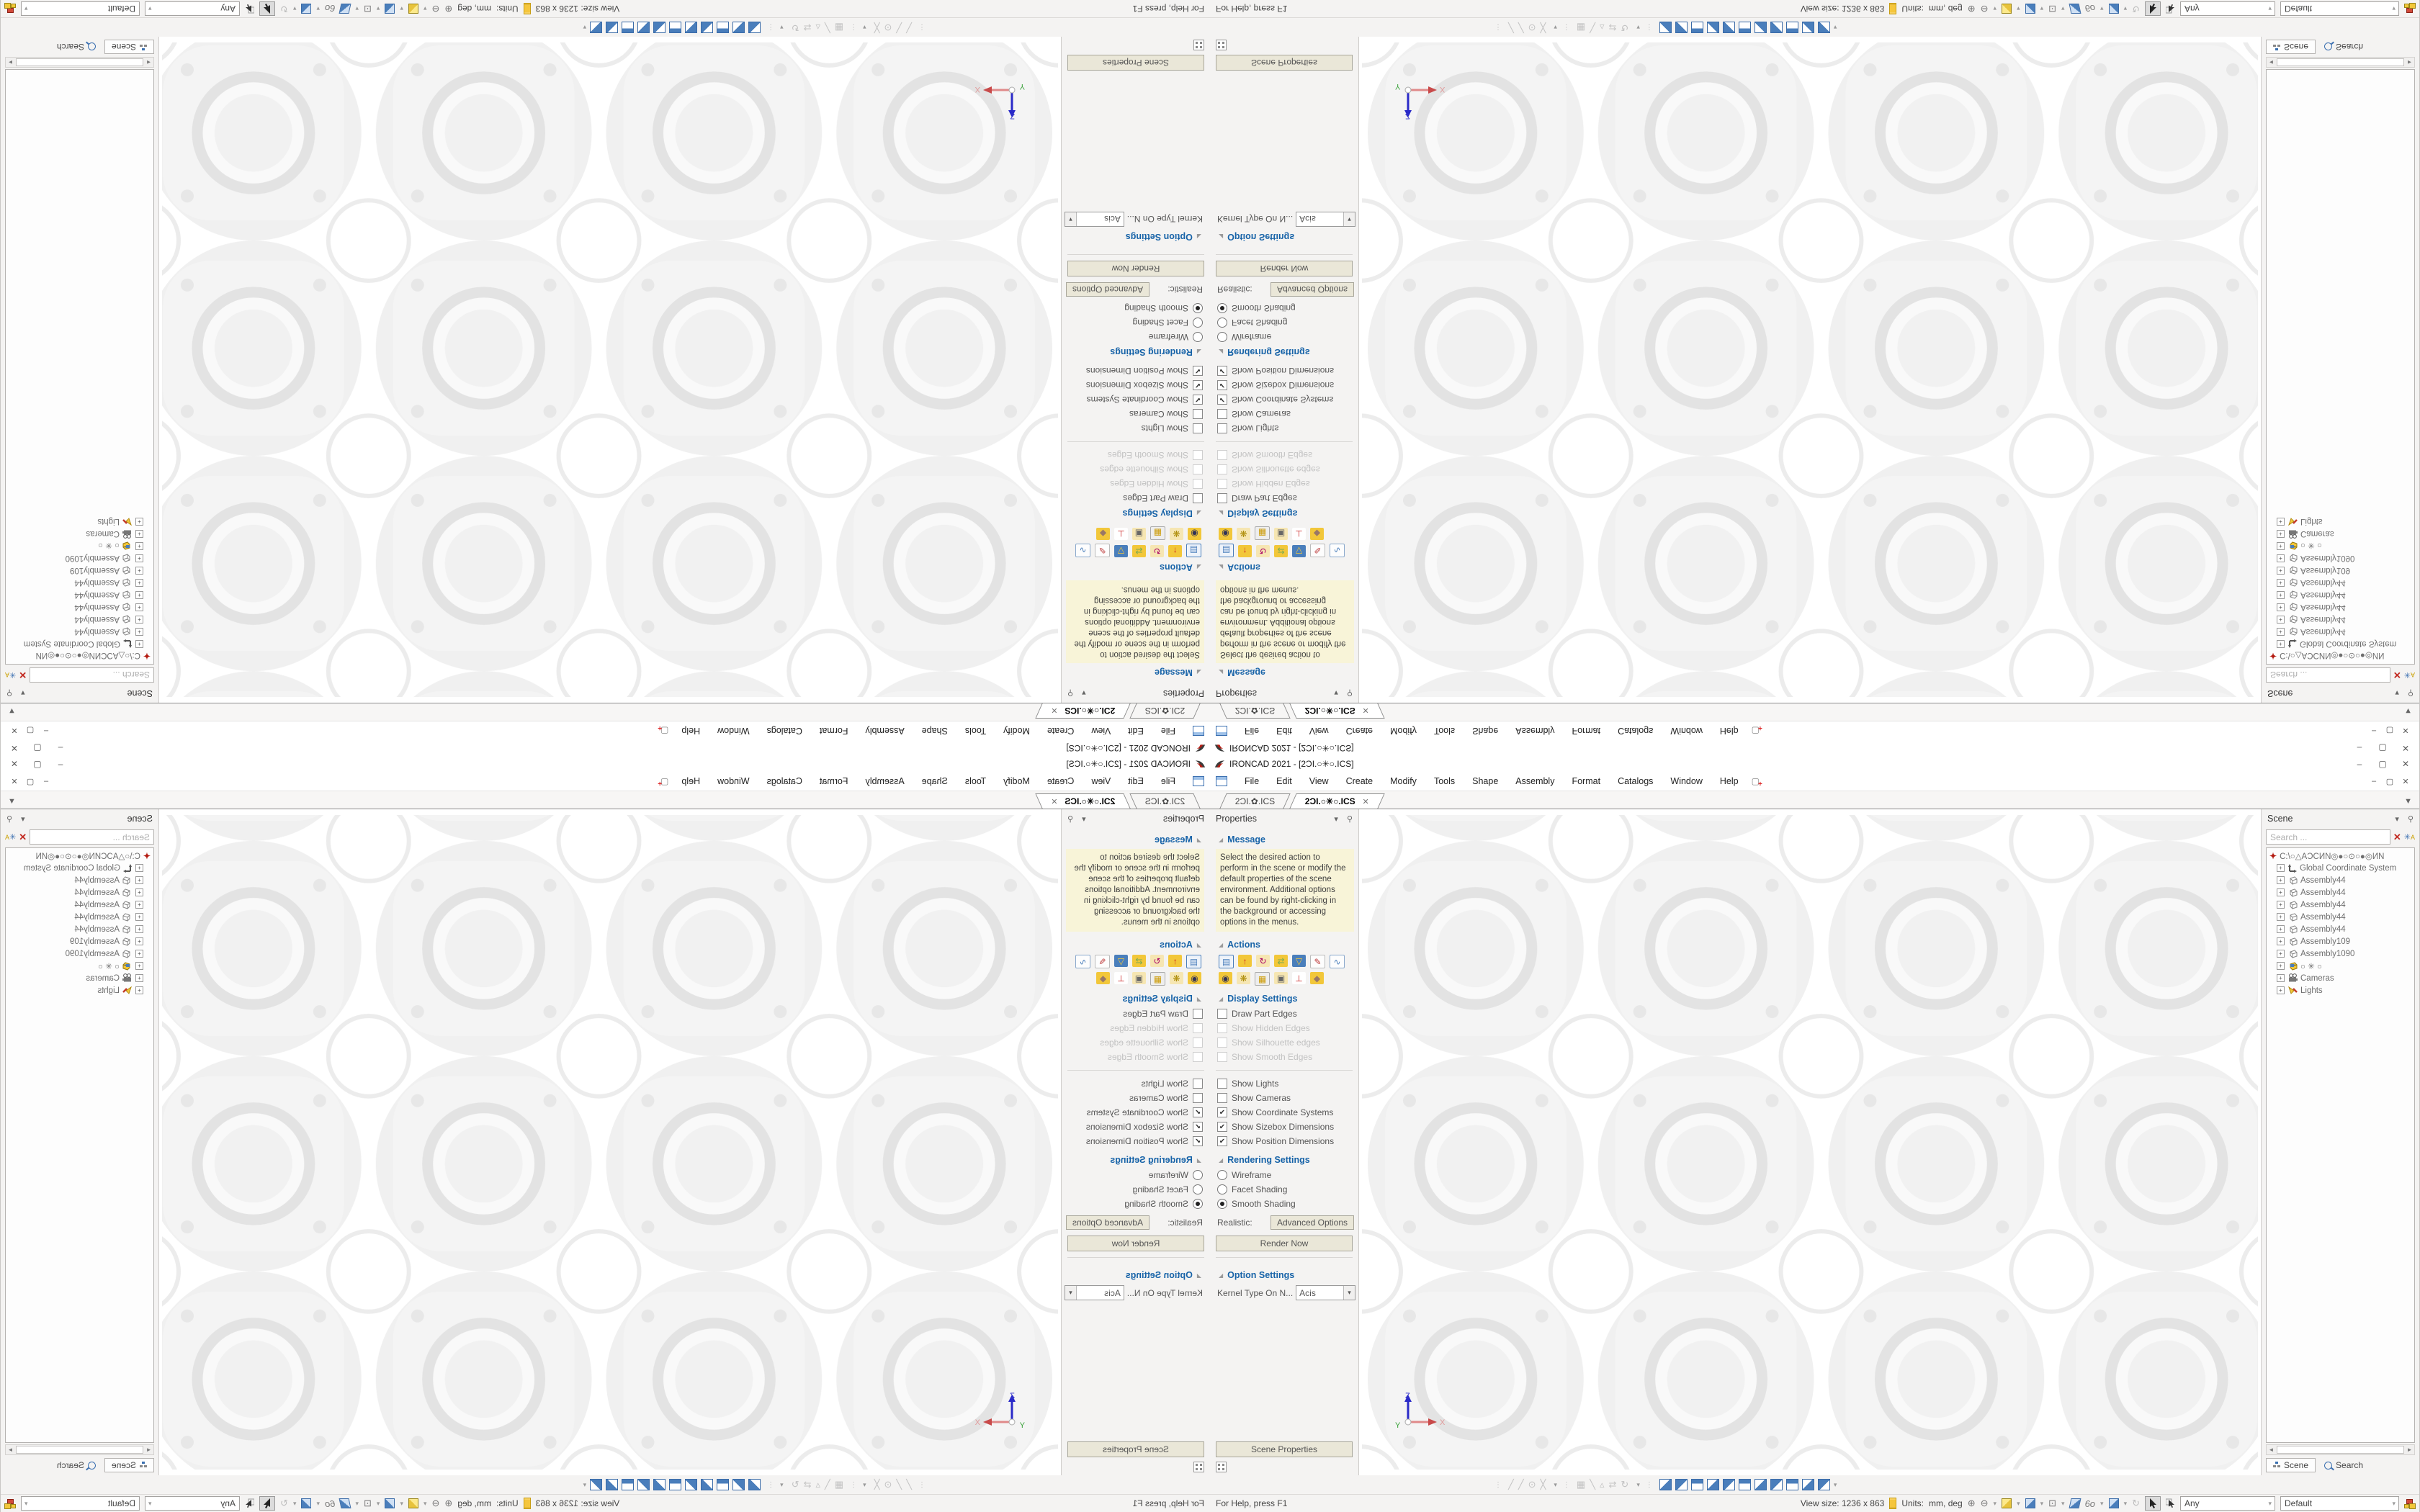 Image resolution: width=2420 pixels, height=1512 pixels. What do you see at coordinates (1134, 1084) in the screenshot?
I see `checkbox-show-lights: Show Lights` at bounding box center [1134, 1084].